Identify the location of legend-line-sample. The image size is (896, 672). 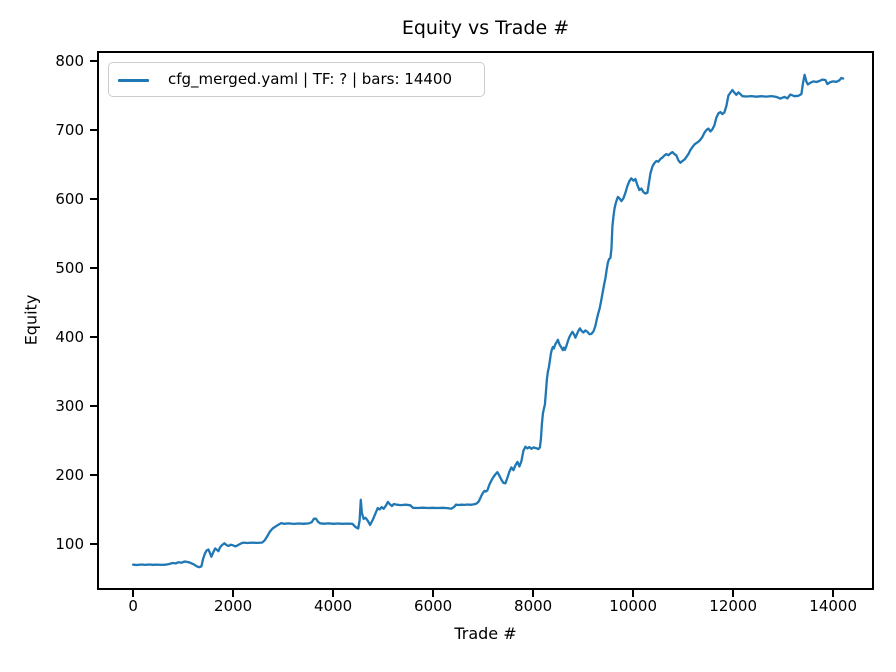
(133, 80).